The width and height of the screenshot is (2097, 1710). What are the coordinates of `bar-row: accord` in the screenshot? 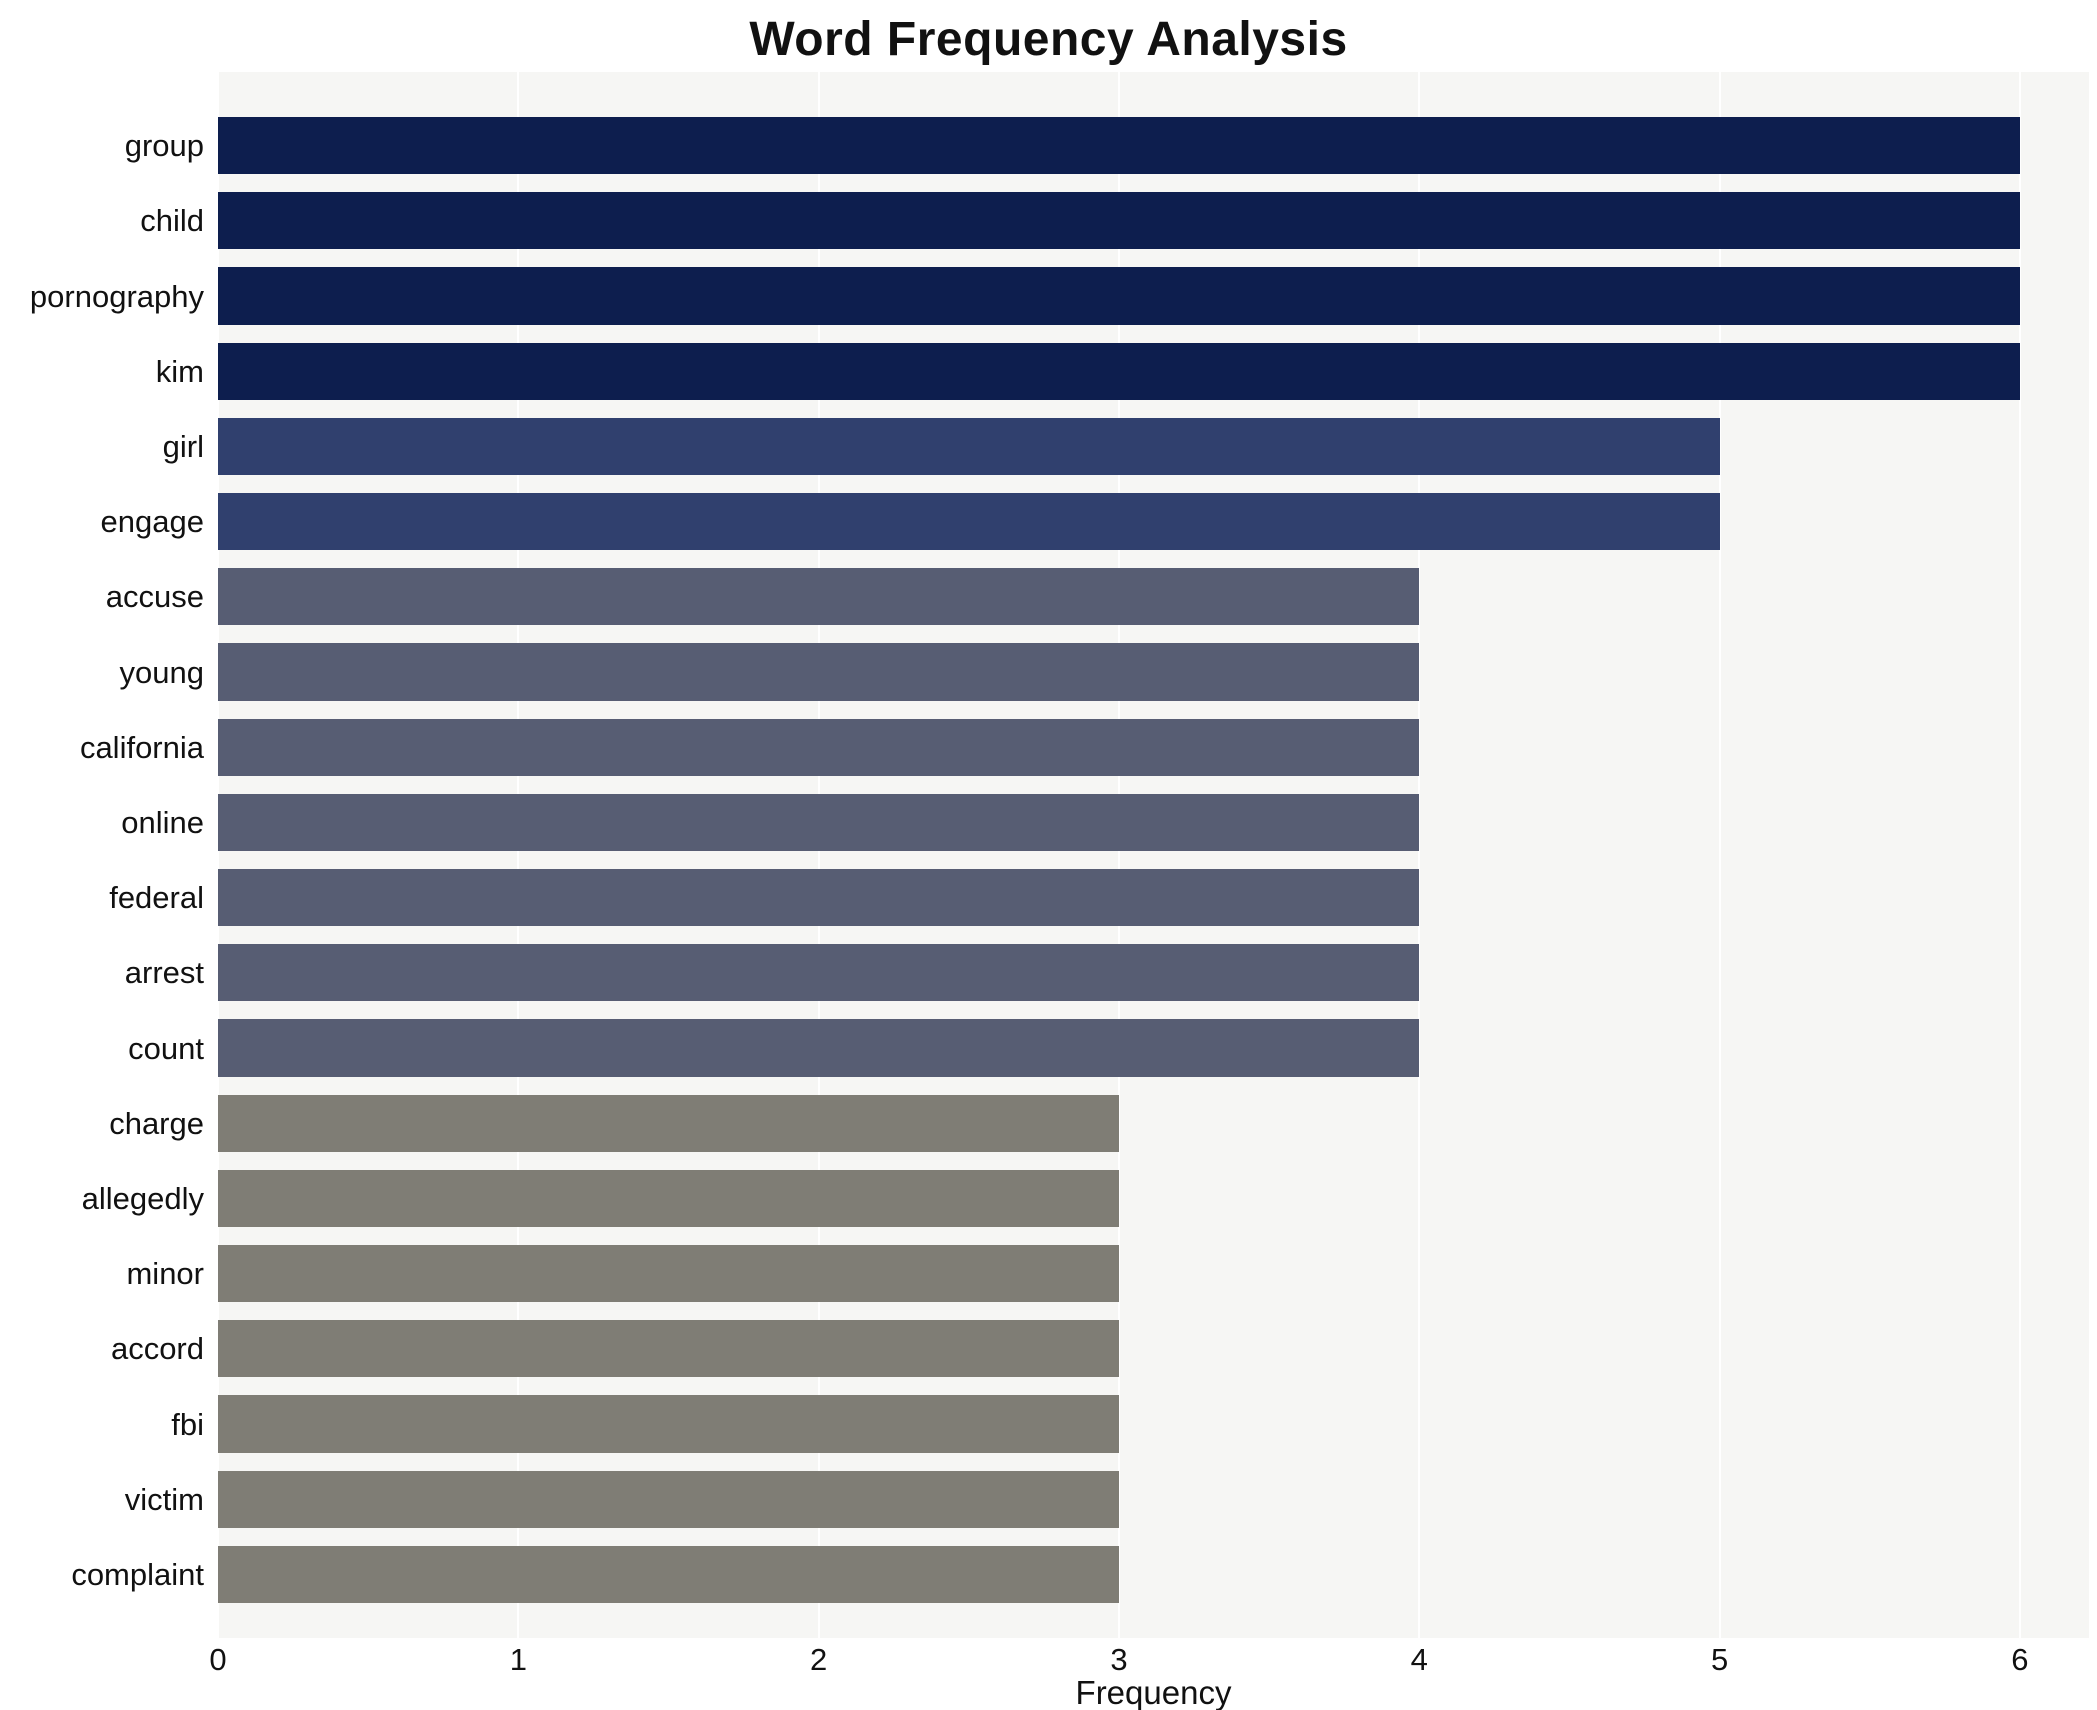 It's located at (1048, 1348).